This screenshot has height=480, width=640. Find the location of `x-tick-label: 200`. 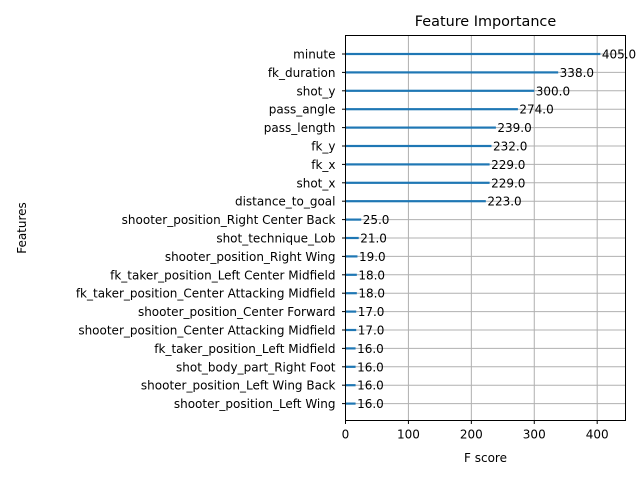

x-tick-label: 200 is located at coordinates (471, 435).